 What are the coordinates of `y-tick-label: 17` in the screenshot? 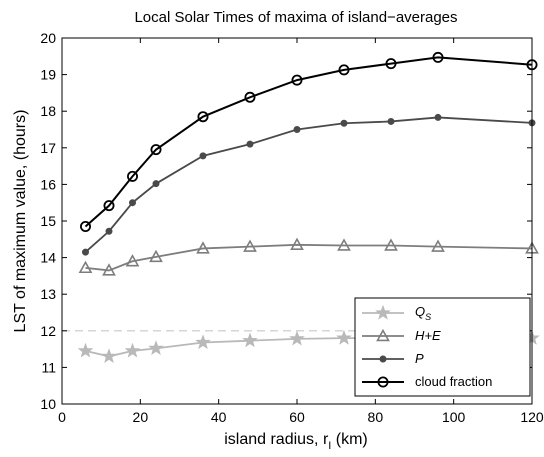 It's located at (48, 148).